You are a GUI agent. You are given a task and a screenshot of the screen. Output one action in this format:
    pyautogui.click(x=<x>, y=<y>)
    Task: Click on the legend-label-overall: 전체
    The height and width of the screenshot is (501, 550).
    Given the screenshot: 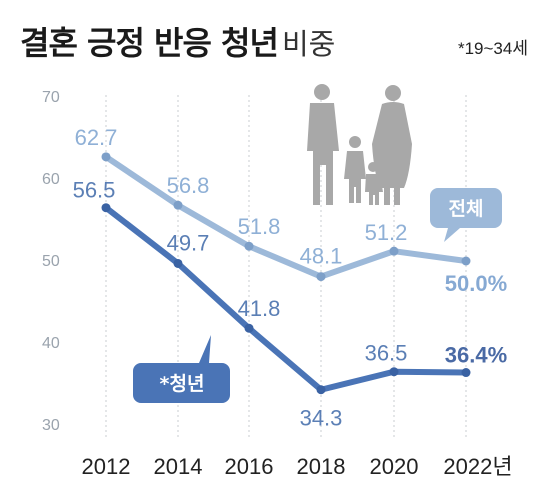 What is the action you would take?
    pyautogui.click(x=466, y=209)
    